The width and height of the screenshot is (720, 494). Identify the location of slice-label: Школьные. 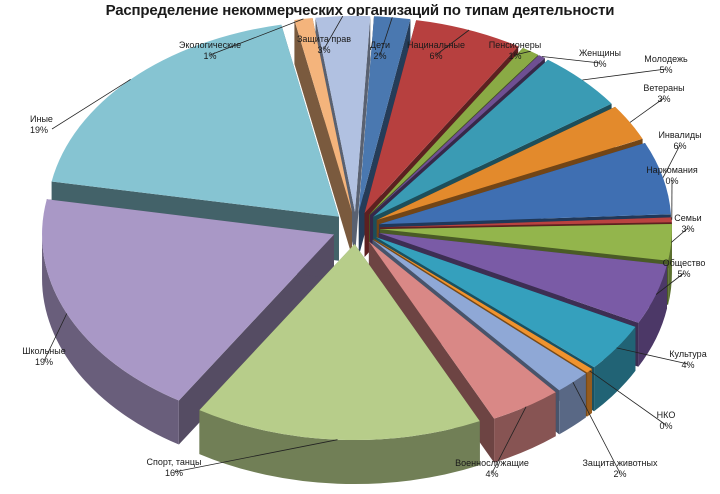
(43, 351).